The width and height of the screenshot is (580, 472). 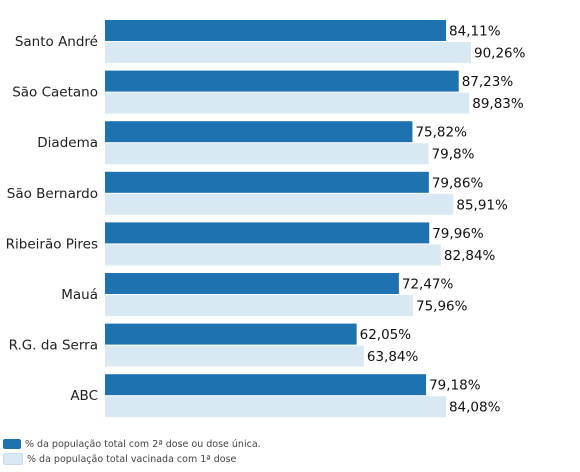 I want to click on legend-swatch-second-dose, so click(x=12, y=444).